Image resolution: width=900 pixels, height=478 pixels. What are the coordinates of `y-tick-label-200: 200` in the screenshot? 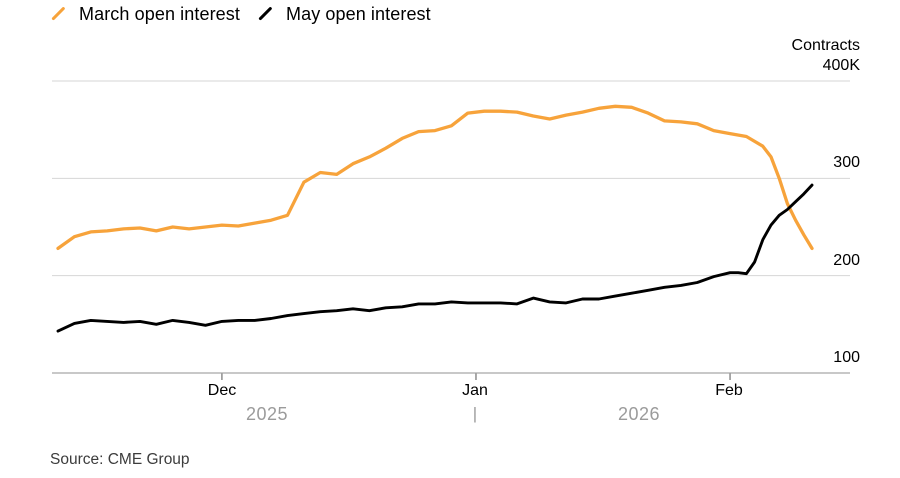 It's located at (846, 260).